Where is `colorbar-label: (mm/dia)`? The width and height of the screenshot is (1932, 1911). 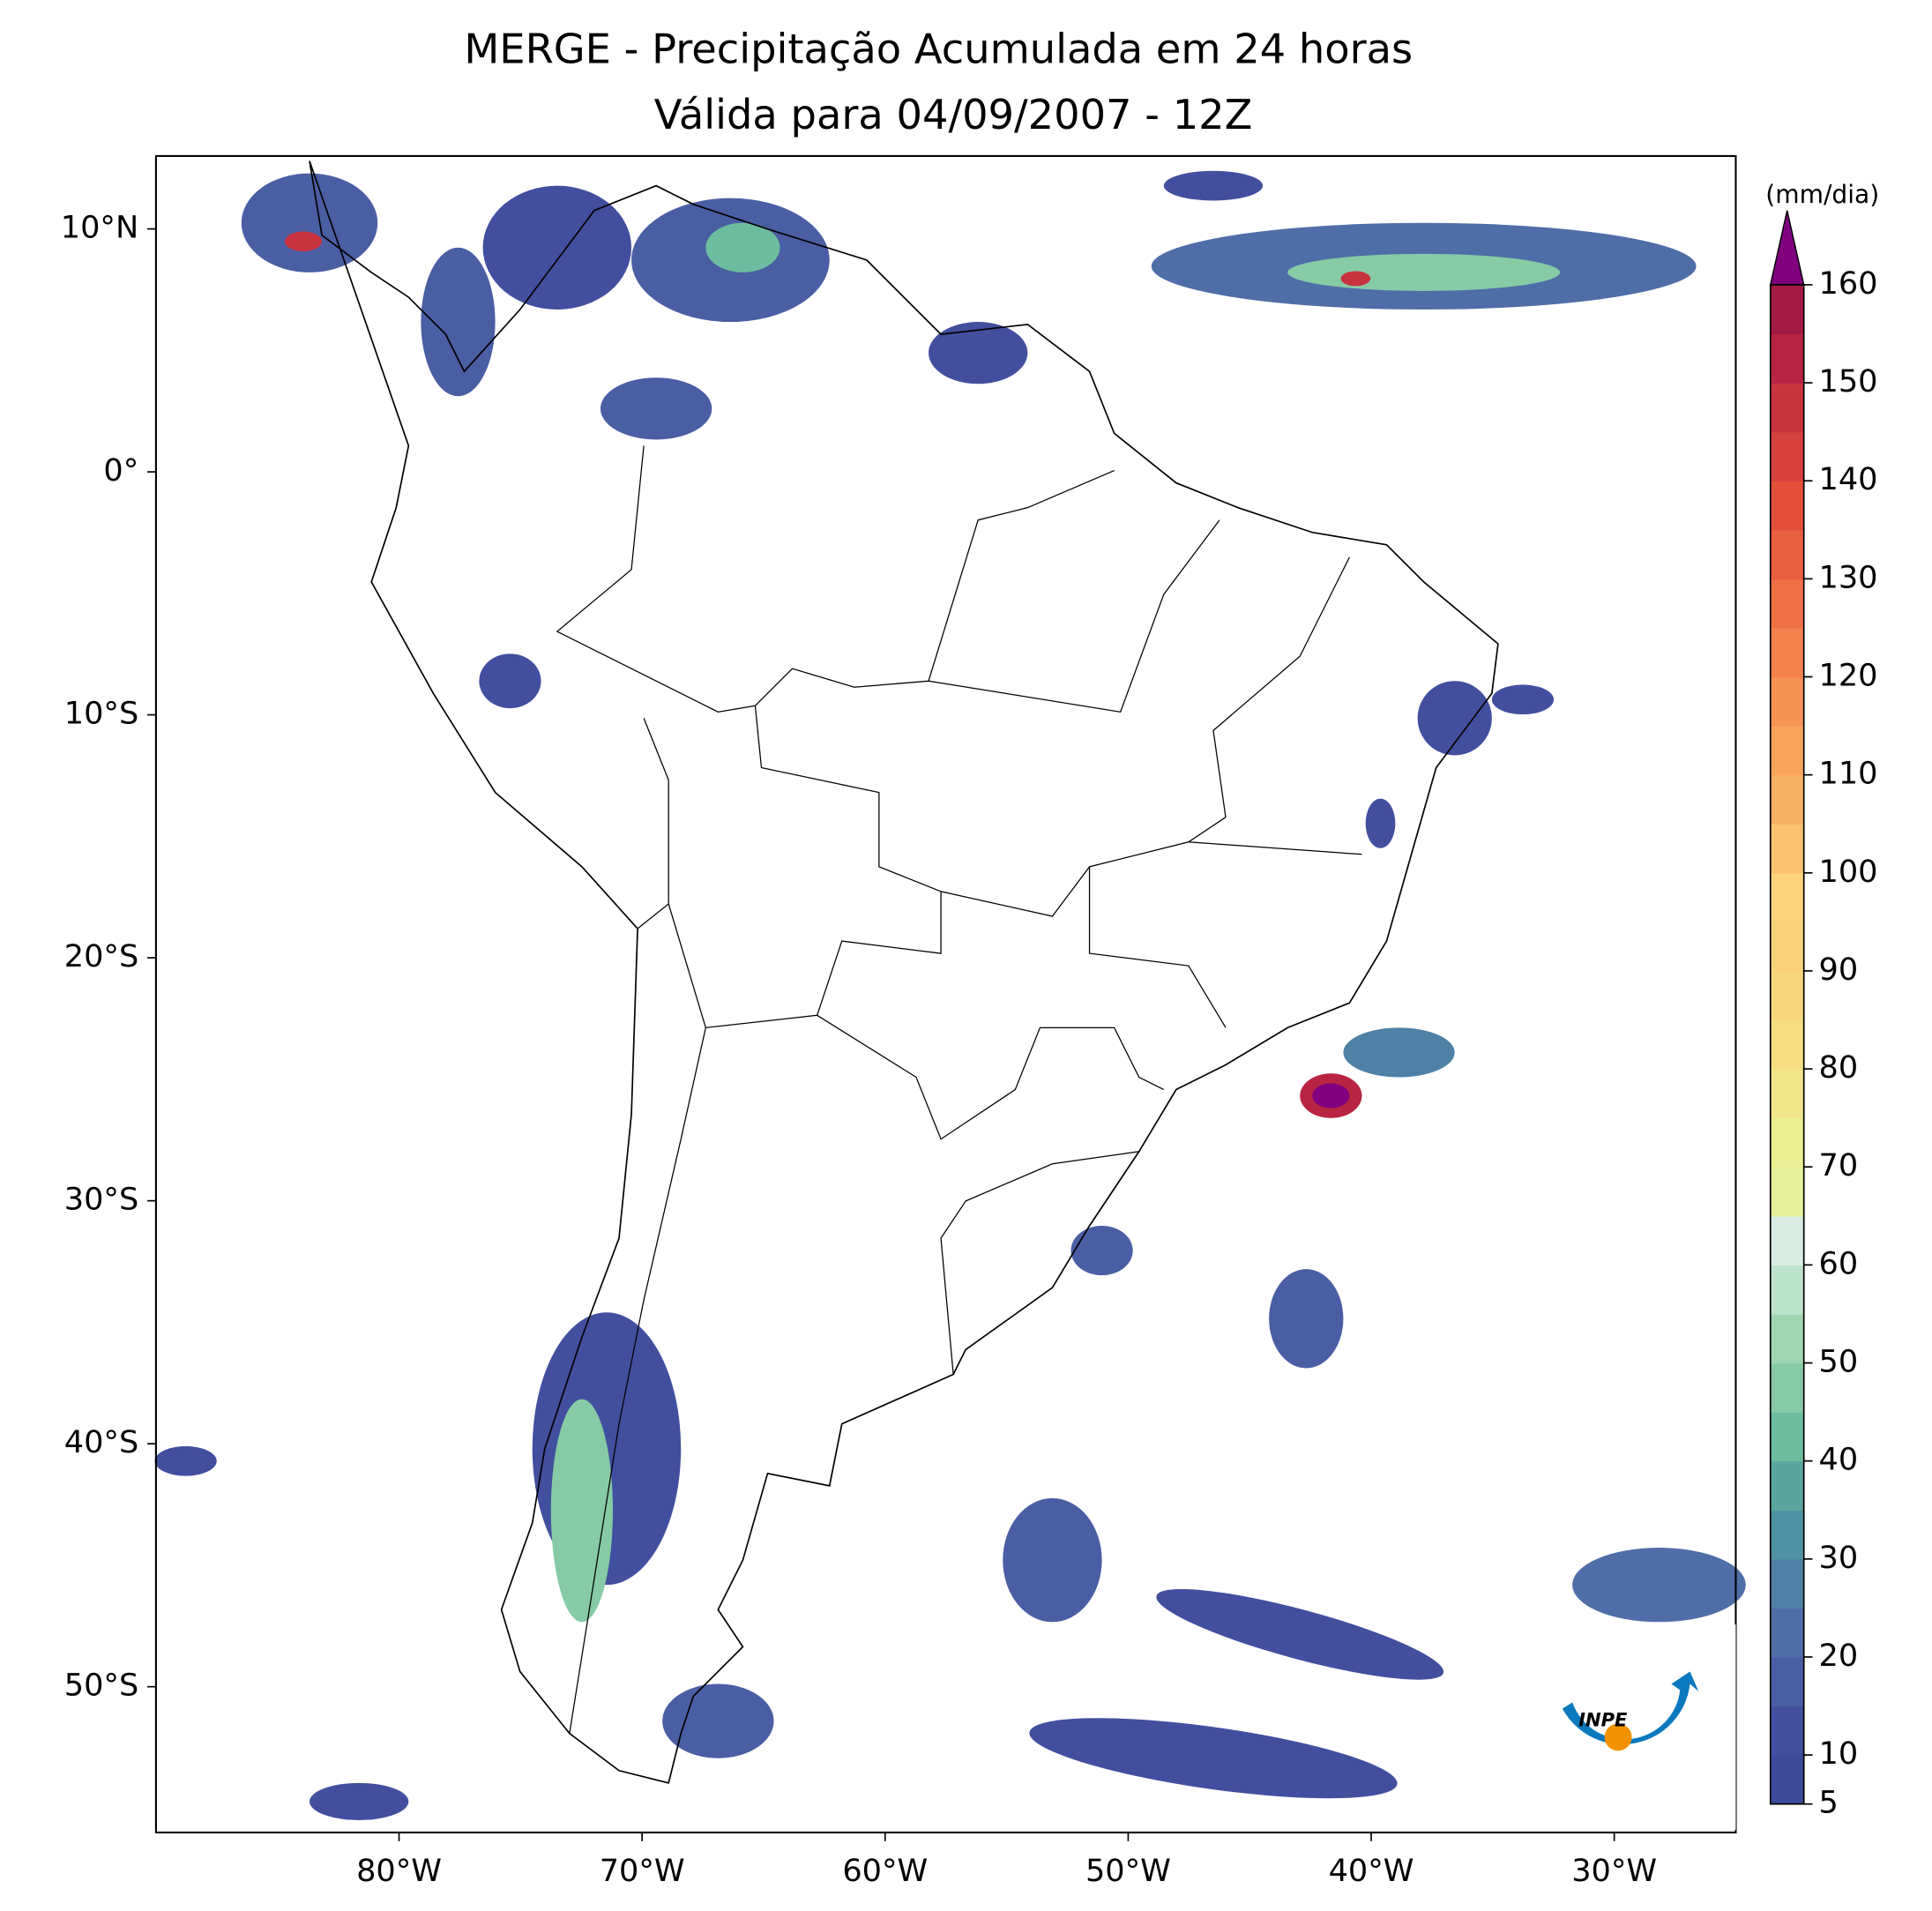
colorbar-label: (mm/dia) is located at coordinates (1822, 194).